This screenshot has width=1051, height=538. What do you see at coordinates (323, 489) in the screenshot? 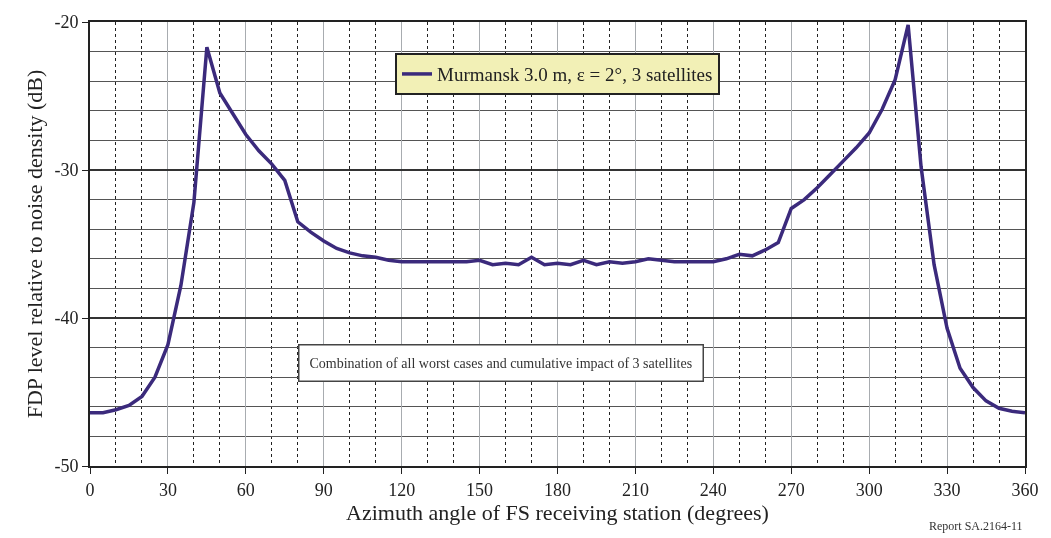
I see `x-tick-label: 90` at bounding box center [323, 489].